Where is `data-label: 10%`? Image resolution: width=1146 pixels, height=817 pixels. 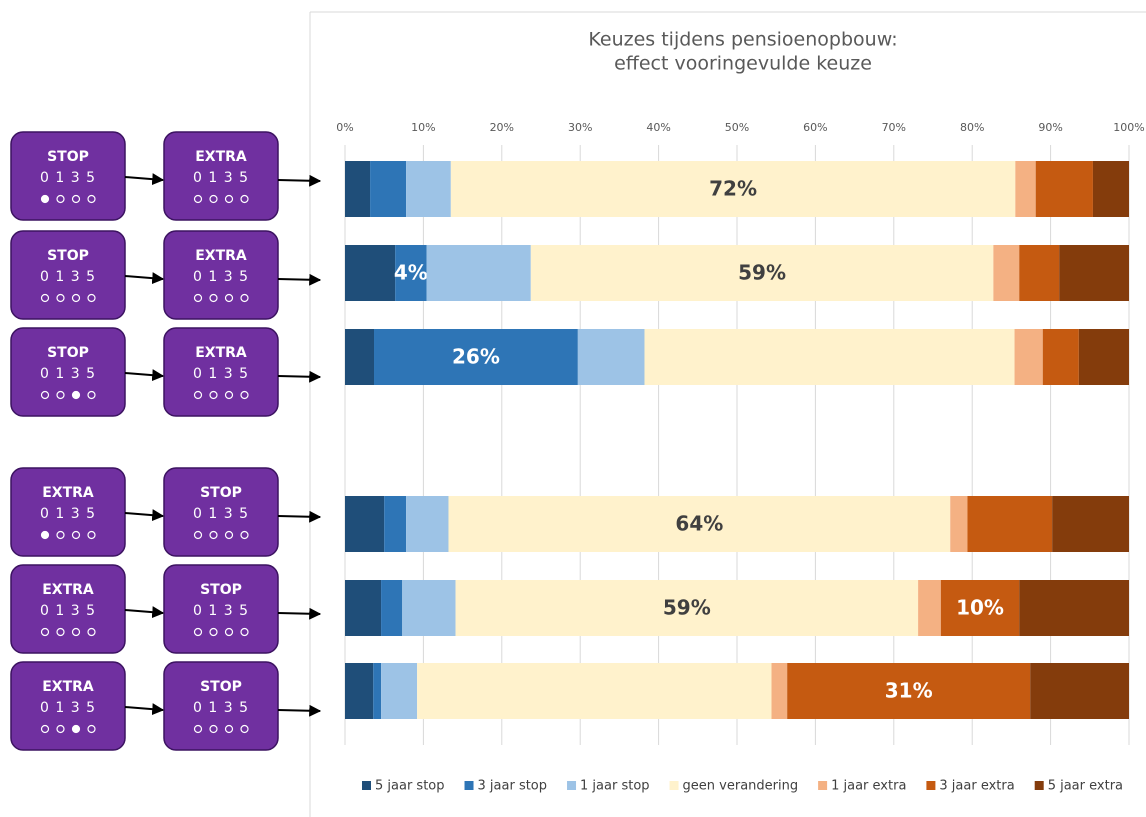
data-label: 10% is located at coordinates (980, 608).